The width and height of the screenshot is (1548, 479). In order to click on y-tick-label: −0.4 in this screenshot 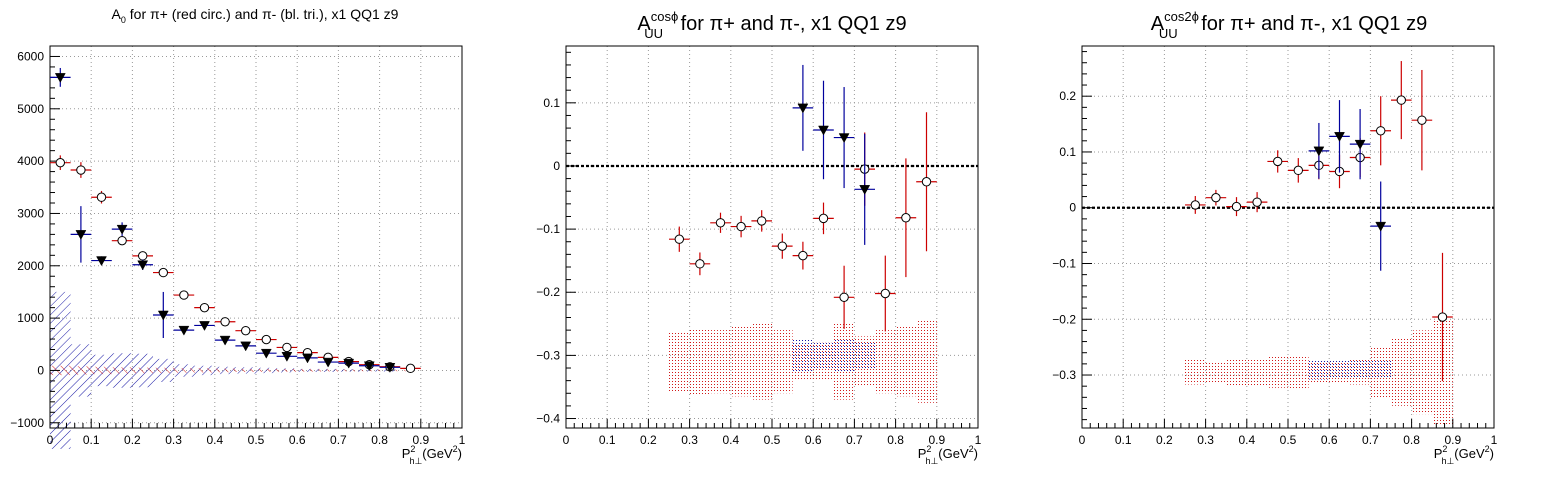, I will do `click(548, 419)`.